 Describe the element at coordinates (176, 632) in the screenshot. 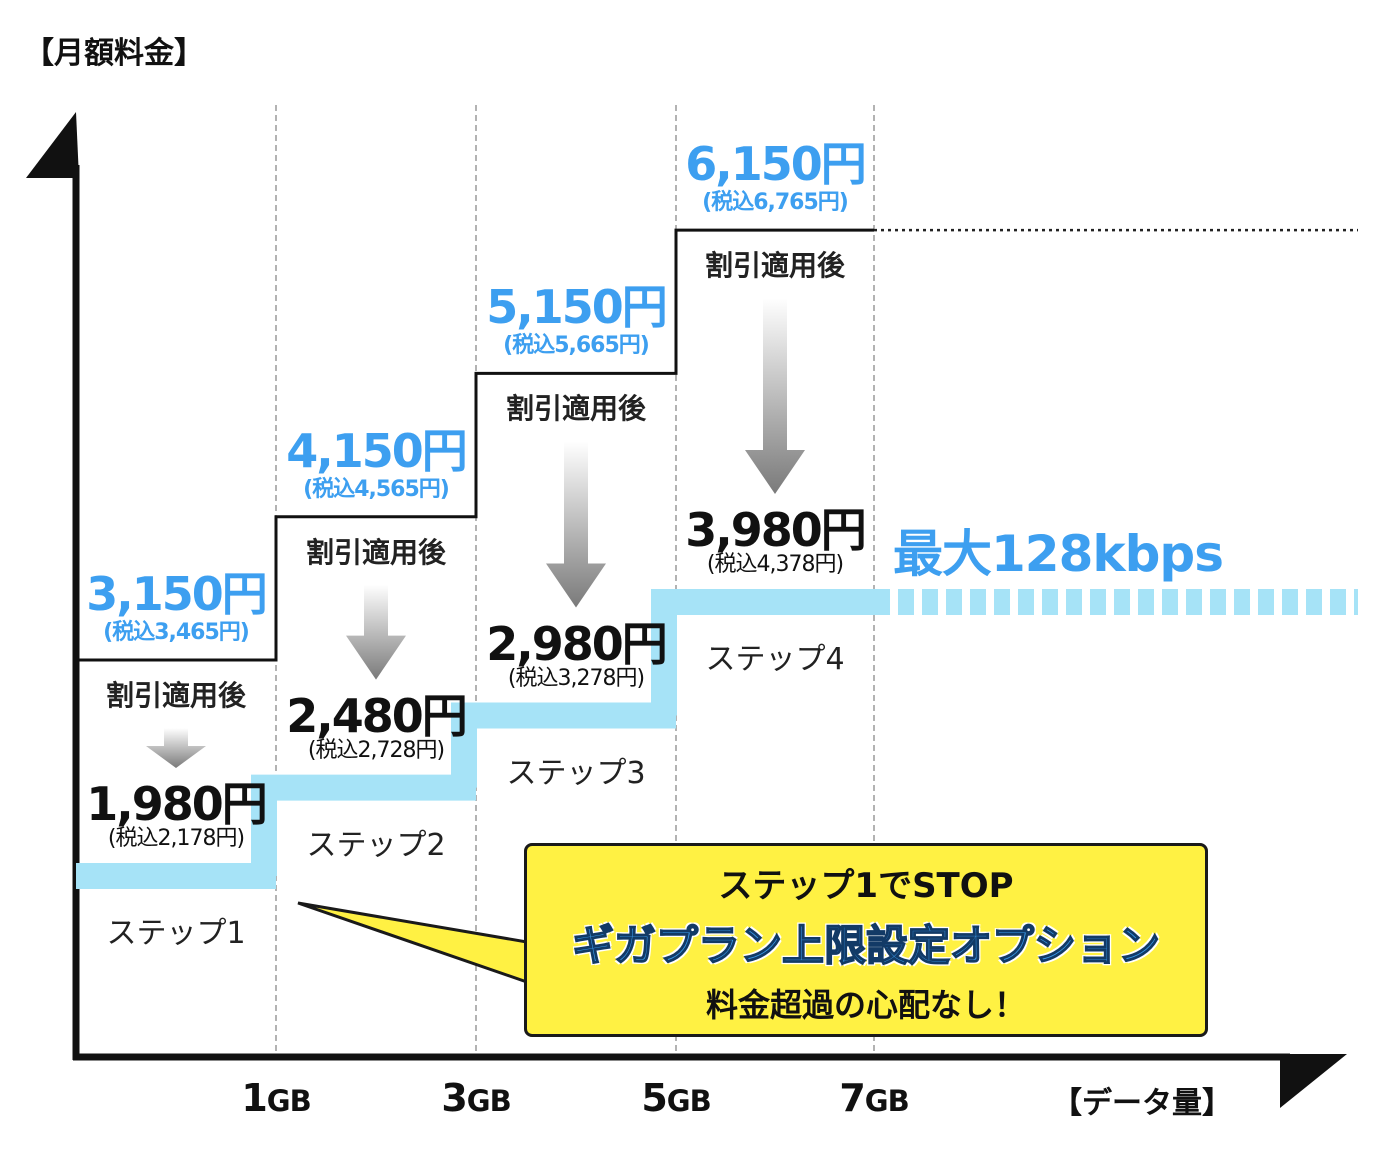

I see `list-price-tax-step1: (税込3,465円)` at that location.